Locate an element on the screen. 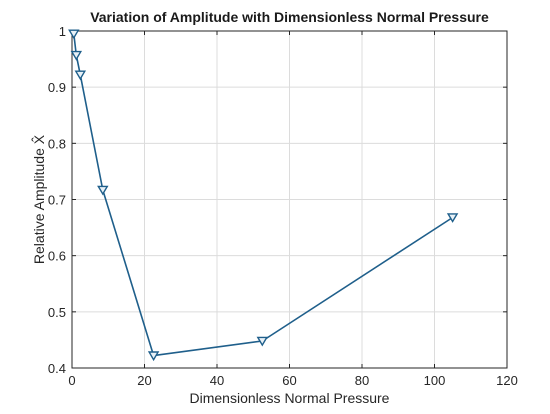 The width and height of the screenshot is (550, 414). x-tick-labels: 0 20 40 60 80 100 120 is located at coordinates (292, 380).